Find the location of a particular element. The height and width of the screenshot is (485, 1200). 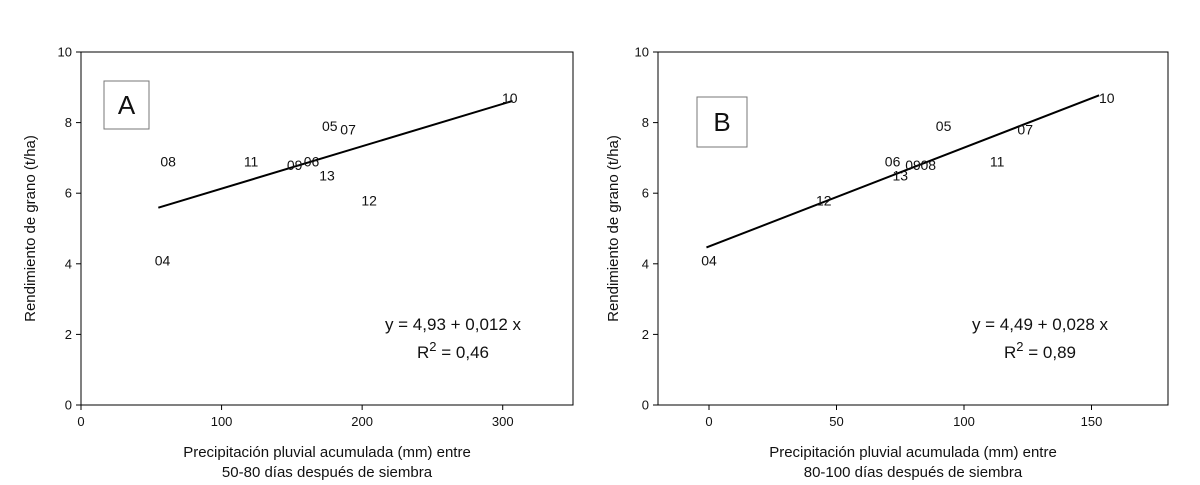

chart-b-x-tick-label: 0 is located at coordinates (708, 421).